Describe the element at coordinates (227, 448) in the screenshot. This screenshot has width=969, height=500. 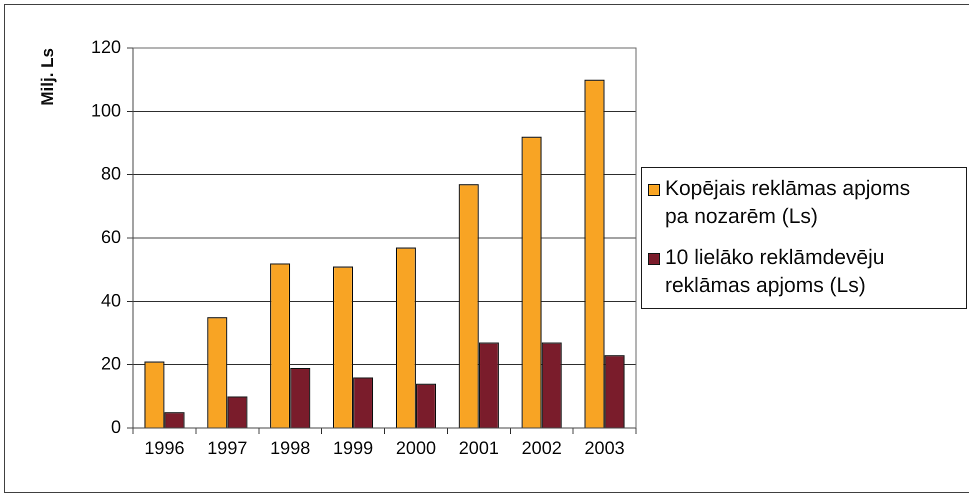
I see `x-tick-label: 1997` at that location.